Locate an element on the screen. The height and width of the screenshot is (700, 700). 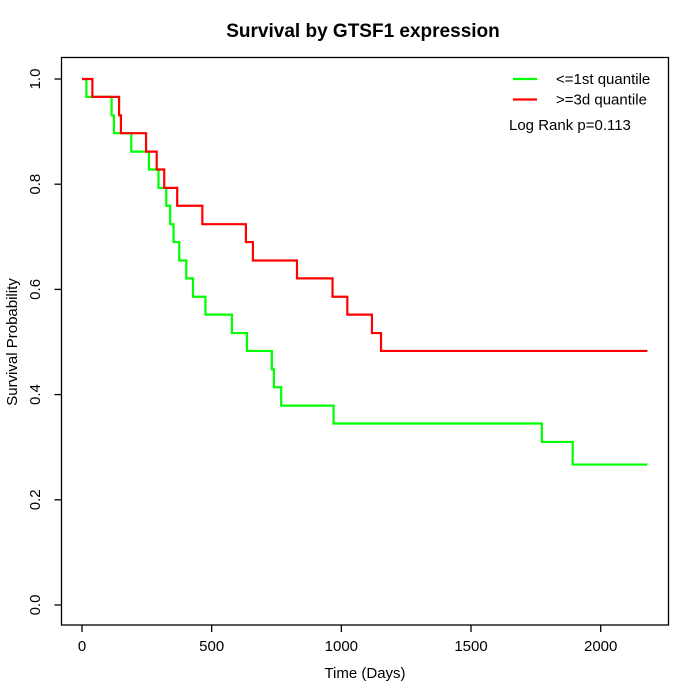
x-axis-title: Time (Days) is located at coordinates (364, 673).